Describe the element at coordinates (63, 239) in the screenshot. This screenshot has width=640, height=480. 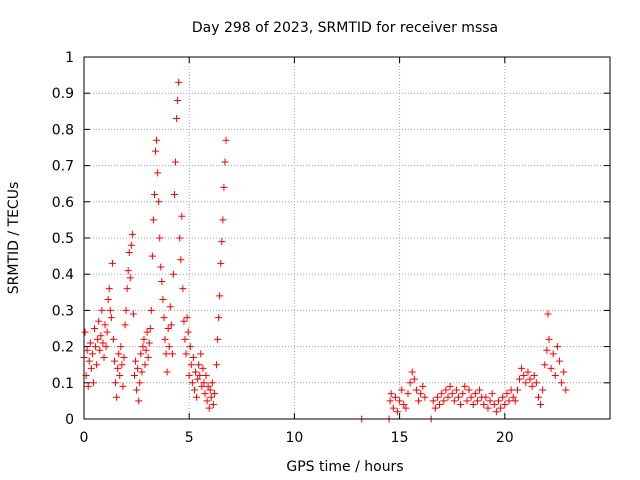
I see `y-tick-label: 0.5` at that location.